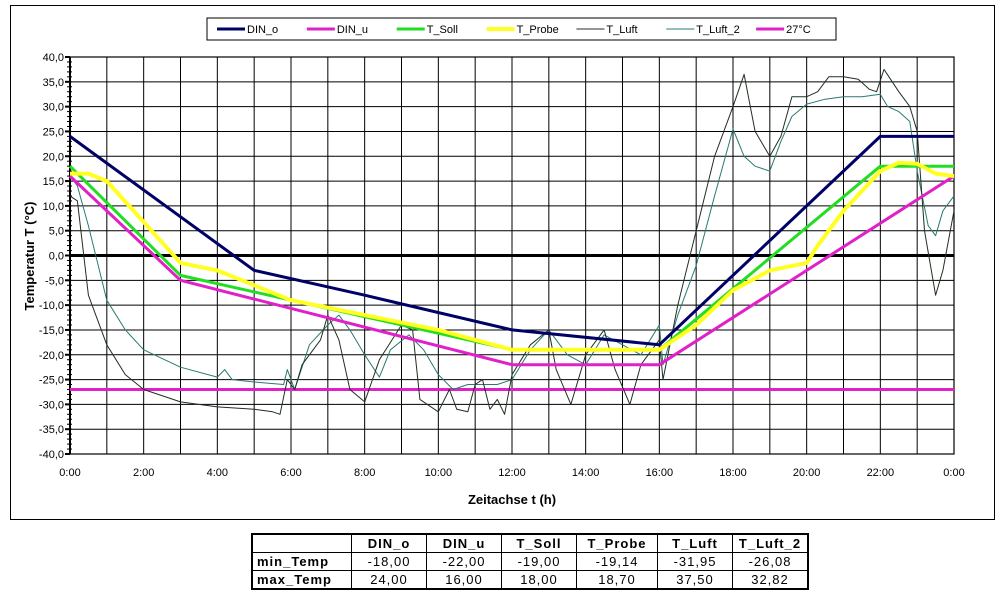  What do you see at coordinates (143, 473) in the screenshot?
I see `x-tick-label: 2:00` at bounding box center [143, 473].